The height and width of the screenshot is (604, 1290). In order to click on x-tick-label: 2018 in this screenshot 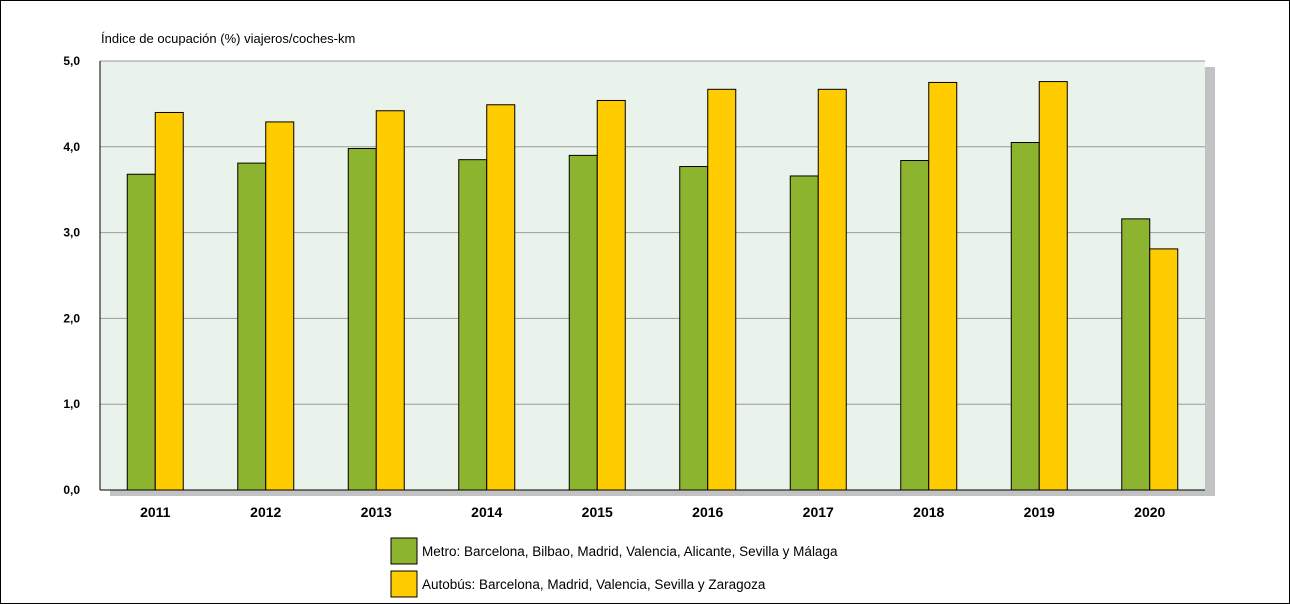, I will do `click(928, 512)`.